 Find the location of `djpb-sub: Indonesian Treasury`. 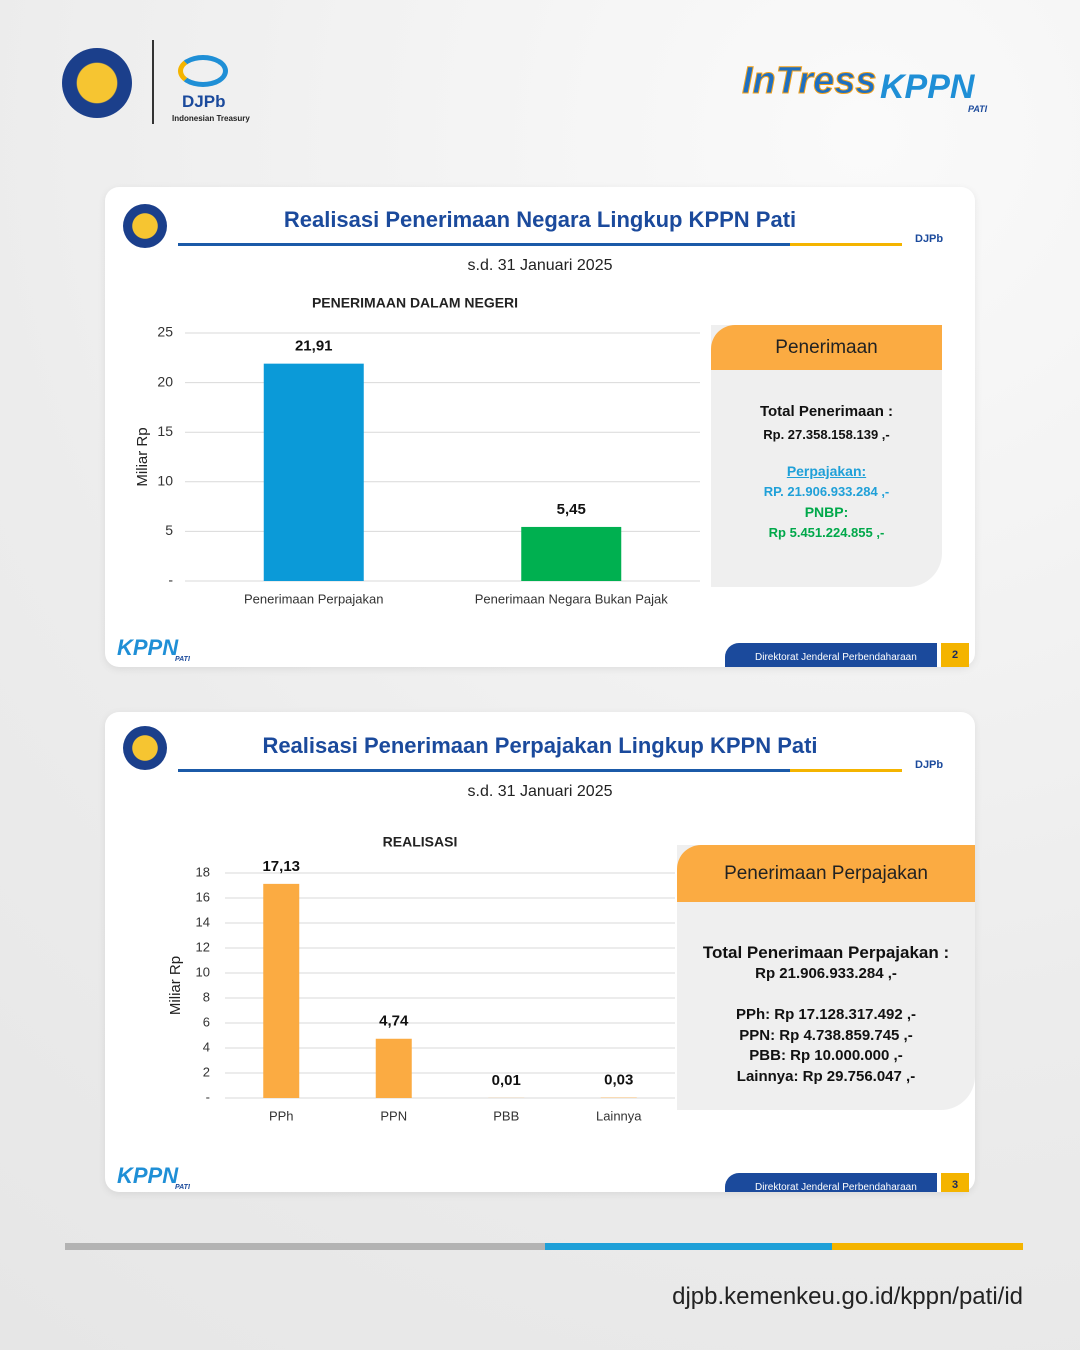

djpb-sub: Indonesian Treasury is located at coordinates (211, 118).